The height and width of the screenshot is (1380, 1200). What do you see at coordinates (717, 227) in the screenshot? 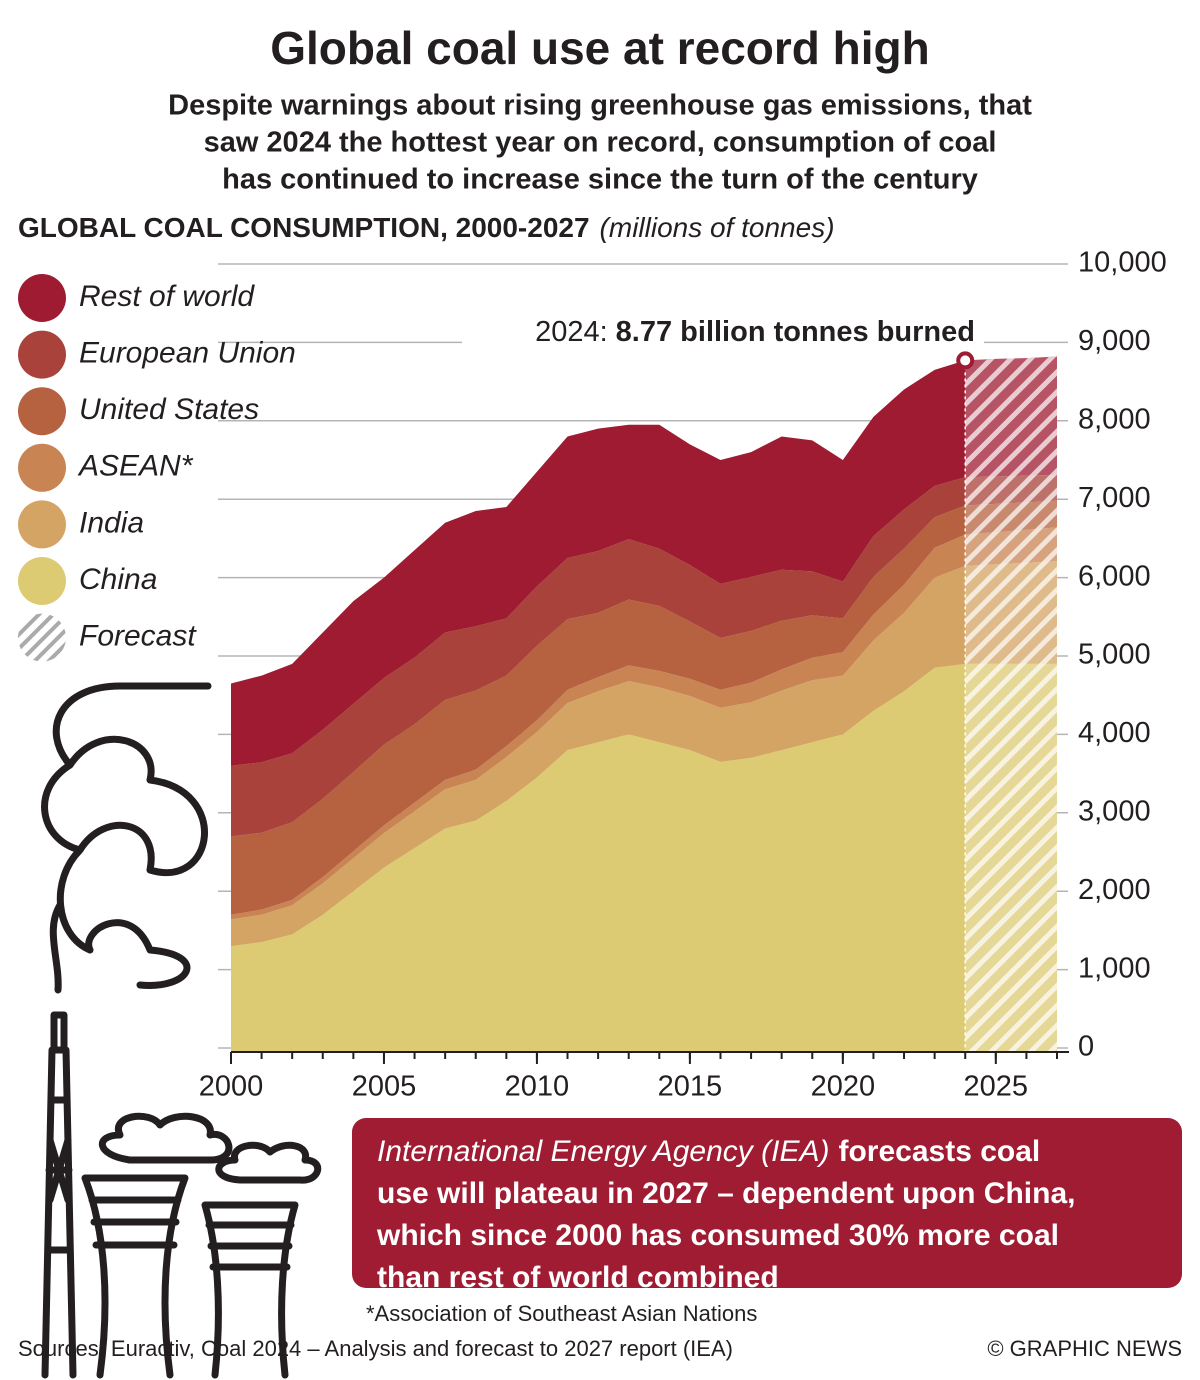
I see `unit: (millions of tonnes)` at bounding box center [717, 227].